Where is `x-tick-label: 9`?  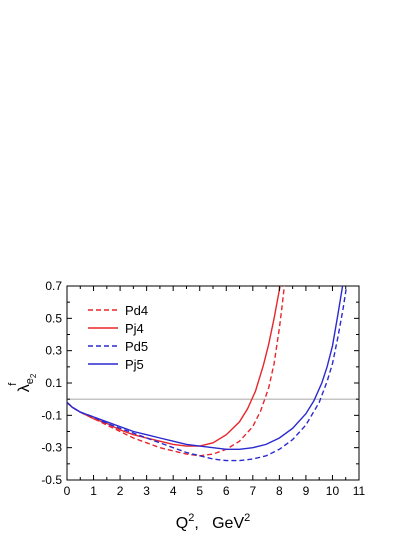
x-tick-label: 9 is located at coordinates (306, 491).